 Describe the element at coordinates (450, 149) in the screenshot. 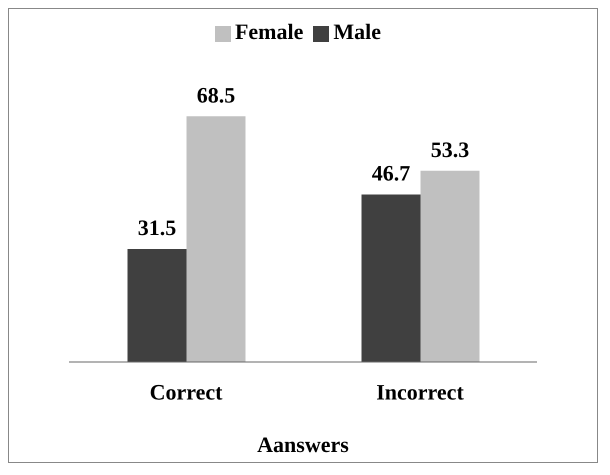

I see `data-label: 53.3` at that location.